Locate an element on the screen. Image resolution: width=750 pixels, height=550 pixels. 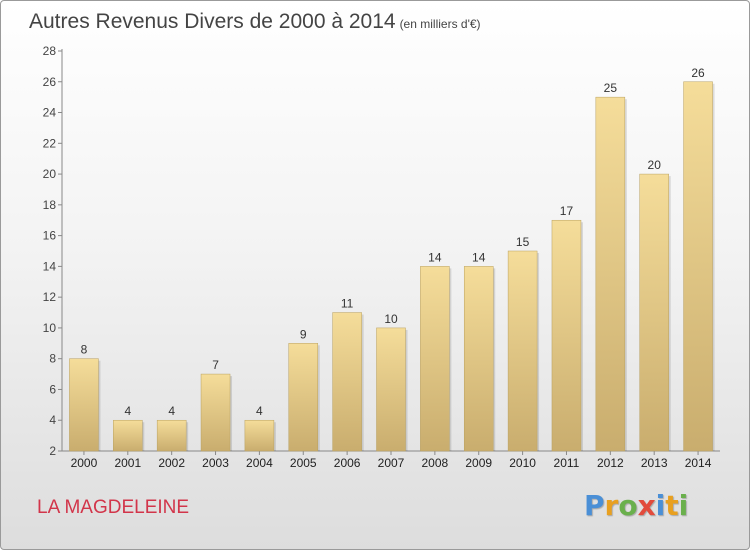
x-tick-label: 2012 is located at coordinates (610, 463).